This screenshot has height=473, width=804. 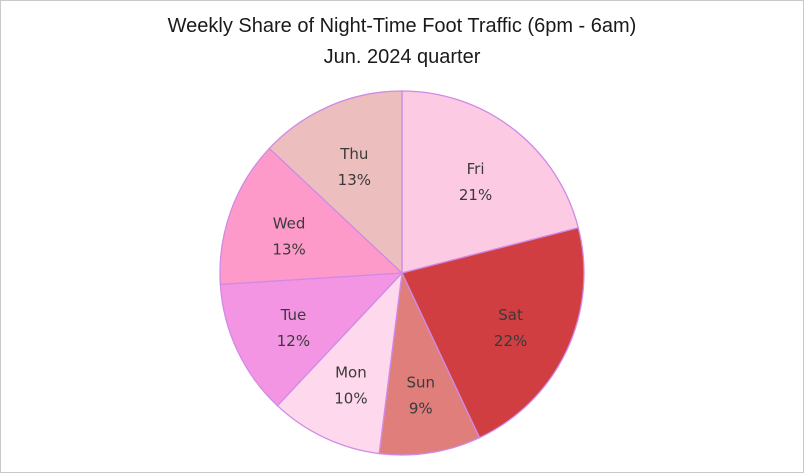 I want to click on slice-label-sun: Sun, so click(x=420, y=383).